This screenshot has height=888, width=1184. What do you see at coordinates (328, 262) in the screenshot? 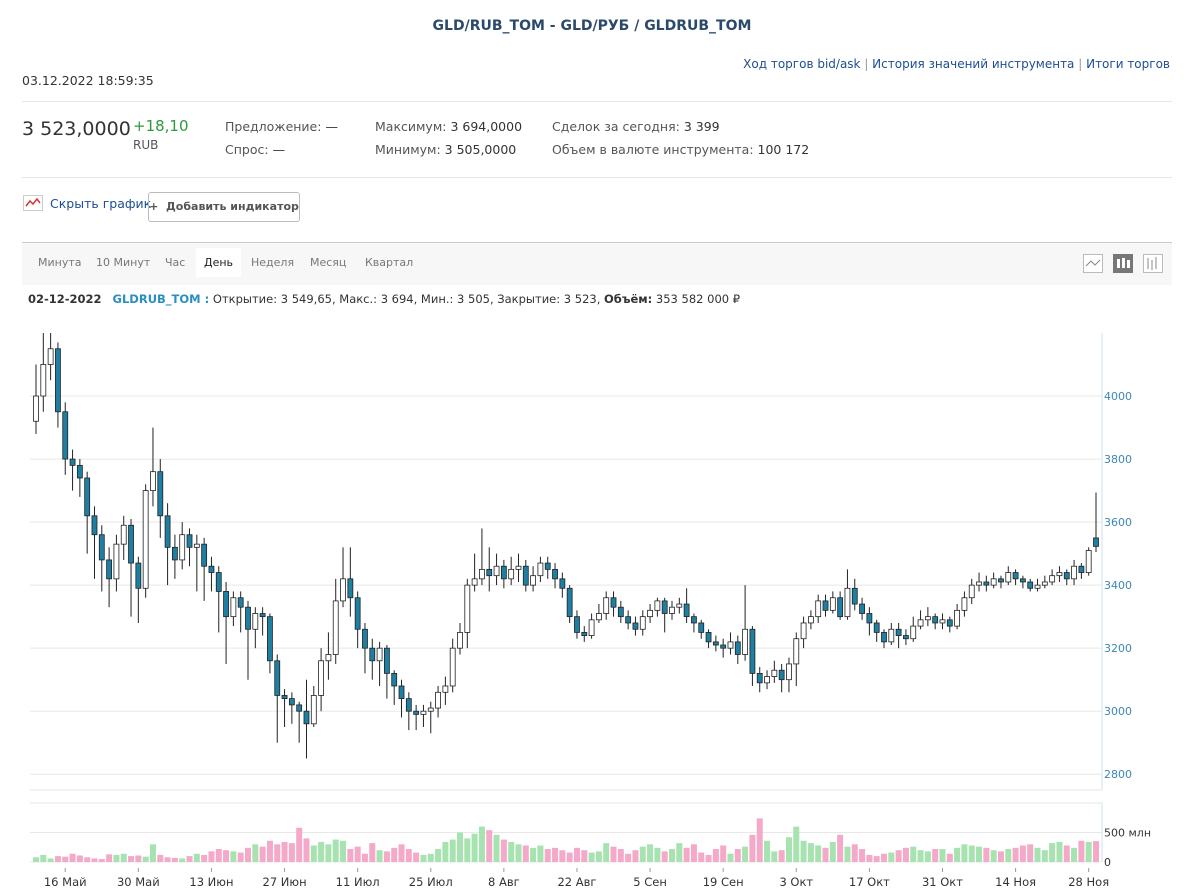
I see `tab: Месяц` at bounding box center [328, 262].